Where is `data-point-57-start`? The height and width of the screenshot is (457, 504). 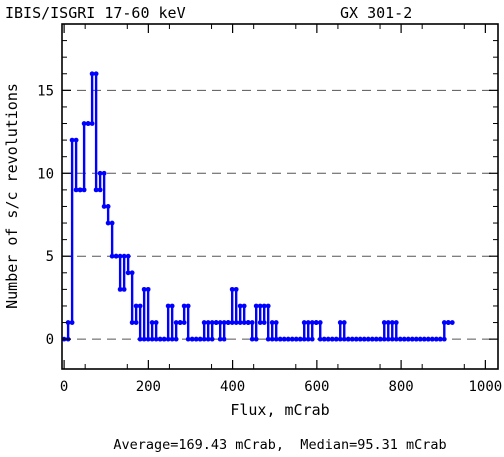
data-point-57-start is located at coordinates (292, 339).